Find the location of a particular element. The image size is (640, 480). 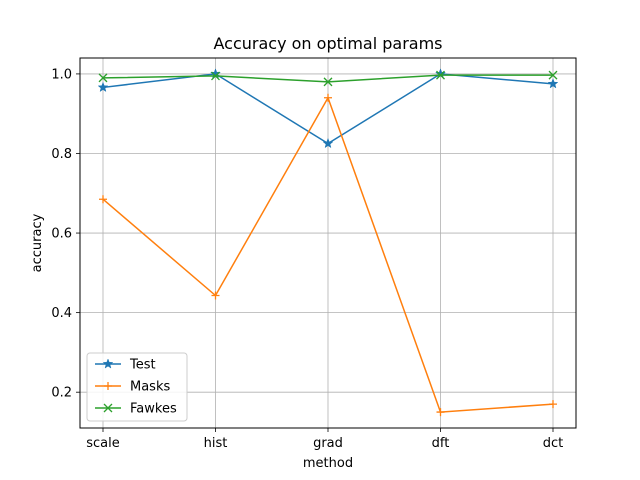

x-tick-label: hist is located at coordinates (216, 443).